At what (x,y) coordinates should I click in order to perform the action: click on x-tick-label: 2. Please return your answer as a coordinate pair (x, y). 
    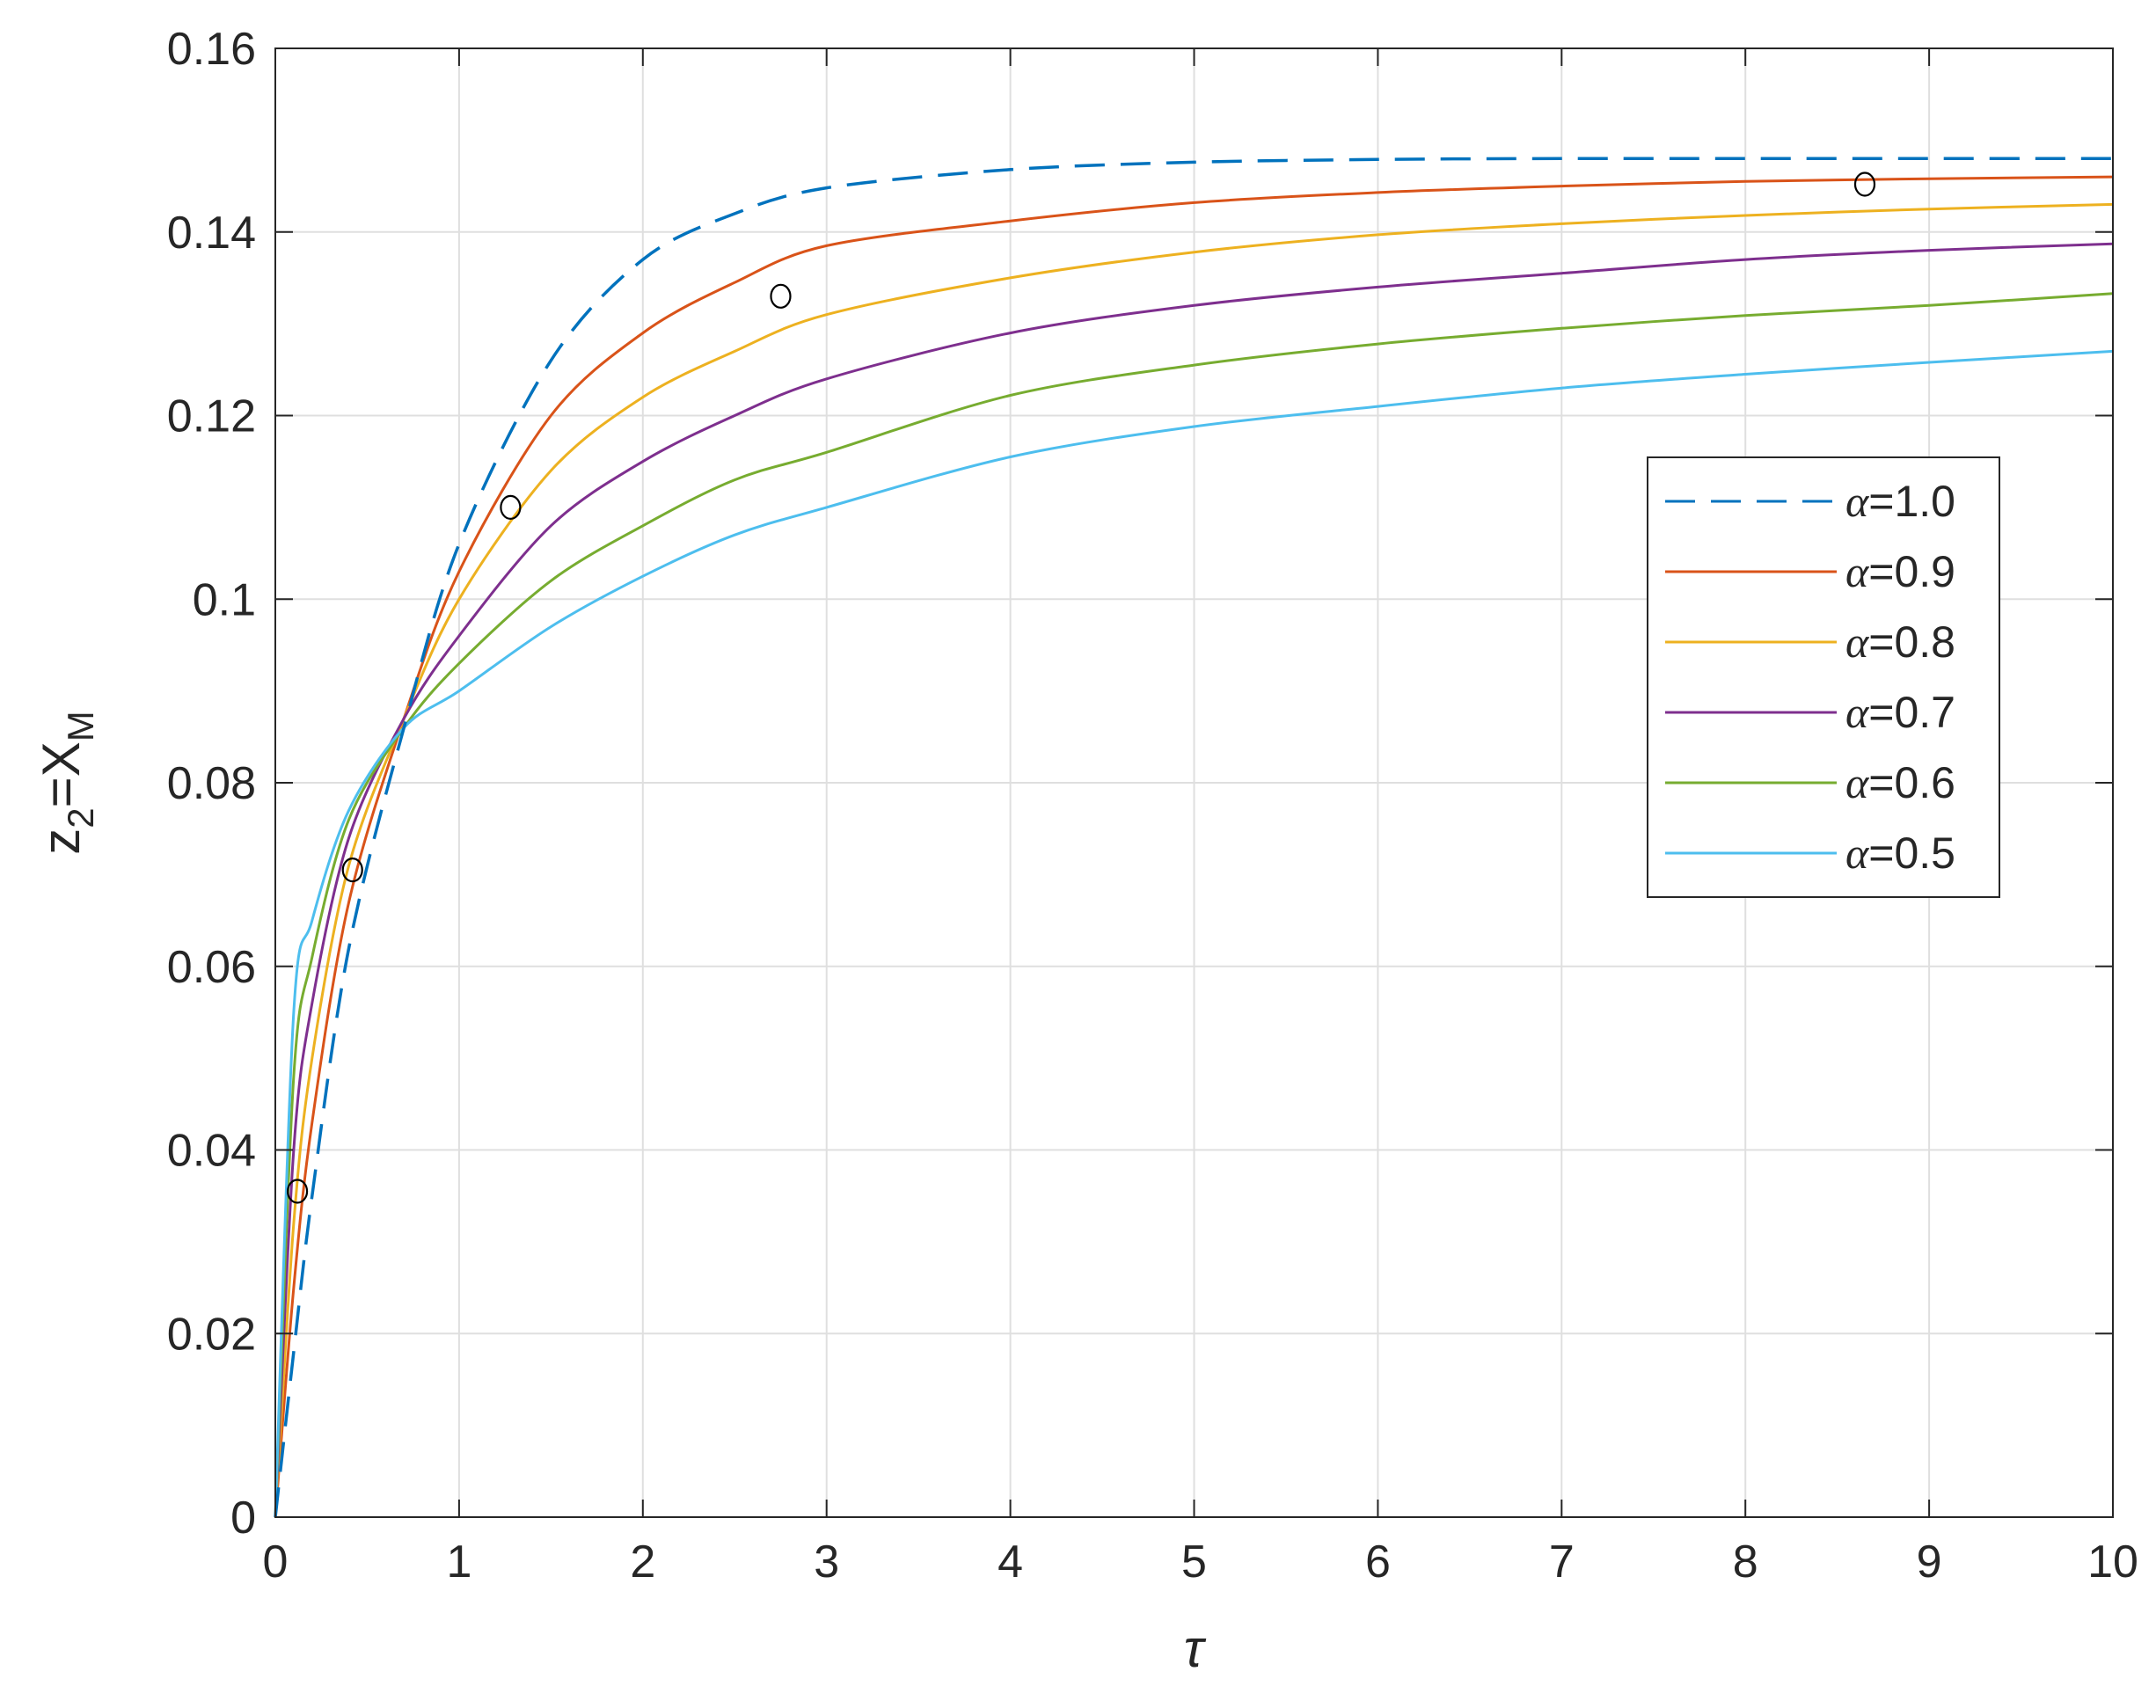
    Looking at the image, I should click on (642, 1562).